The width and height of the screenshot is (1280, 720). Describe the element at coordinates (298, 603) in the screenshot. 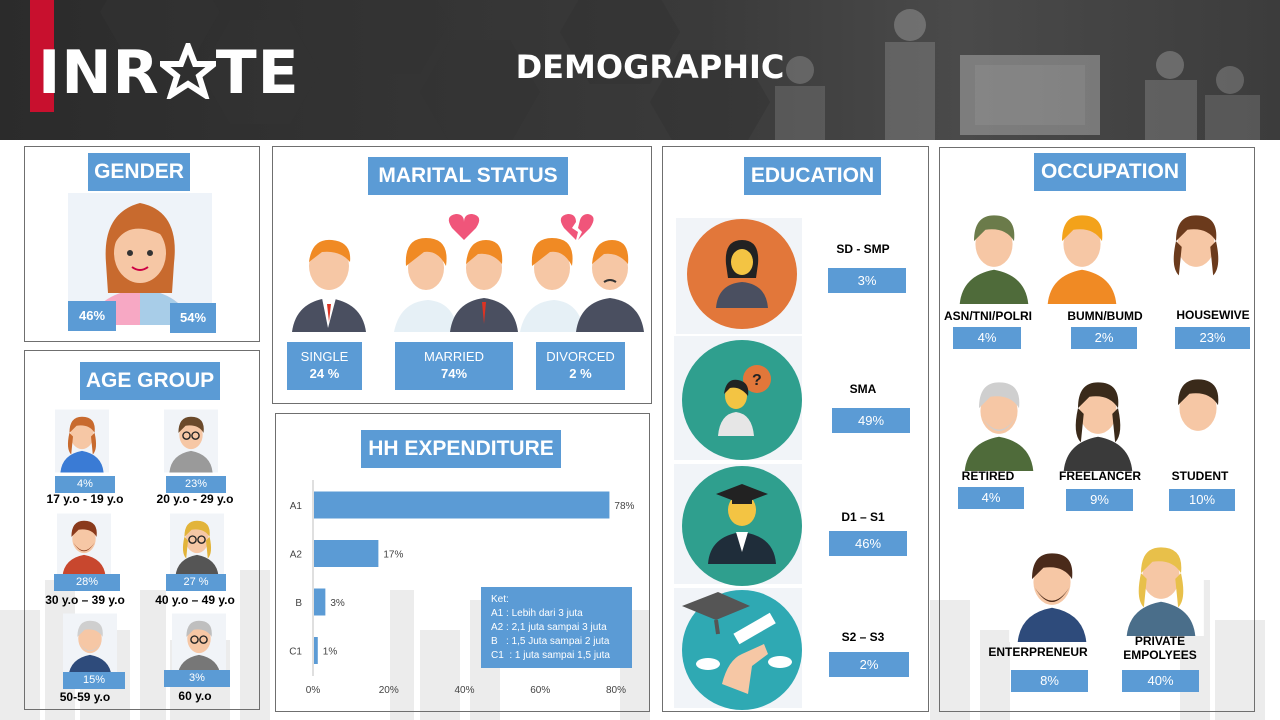

I see `chart-category-label: B` at that location.